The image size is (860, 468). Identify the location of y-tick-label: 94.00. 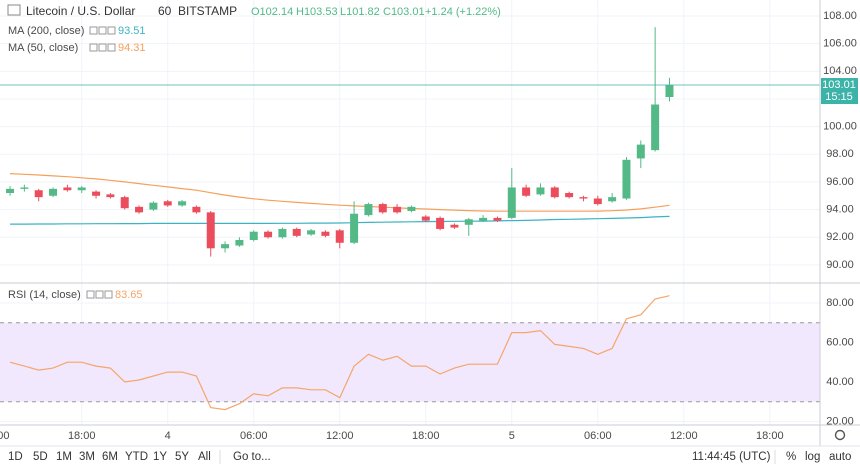
(840, 209).